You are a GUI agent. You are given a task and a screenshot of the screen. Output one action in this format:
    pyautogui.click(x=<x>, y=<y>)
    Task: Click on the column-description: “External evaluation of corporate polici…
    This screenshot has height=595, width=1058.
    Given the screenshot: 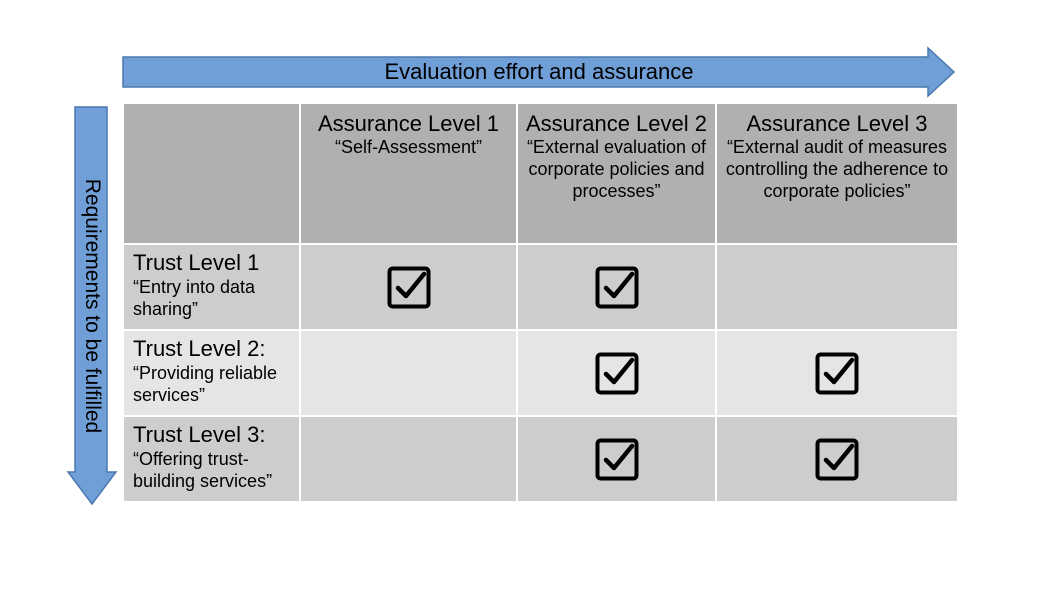 What is the action you would take?
    pyautogui.click(x=616, y=169)
    